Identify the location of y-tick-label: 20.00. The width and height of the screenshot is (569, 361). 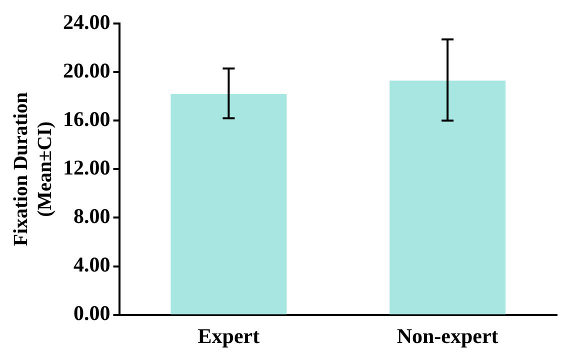
(86, 70).